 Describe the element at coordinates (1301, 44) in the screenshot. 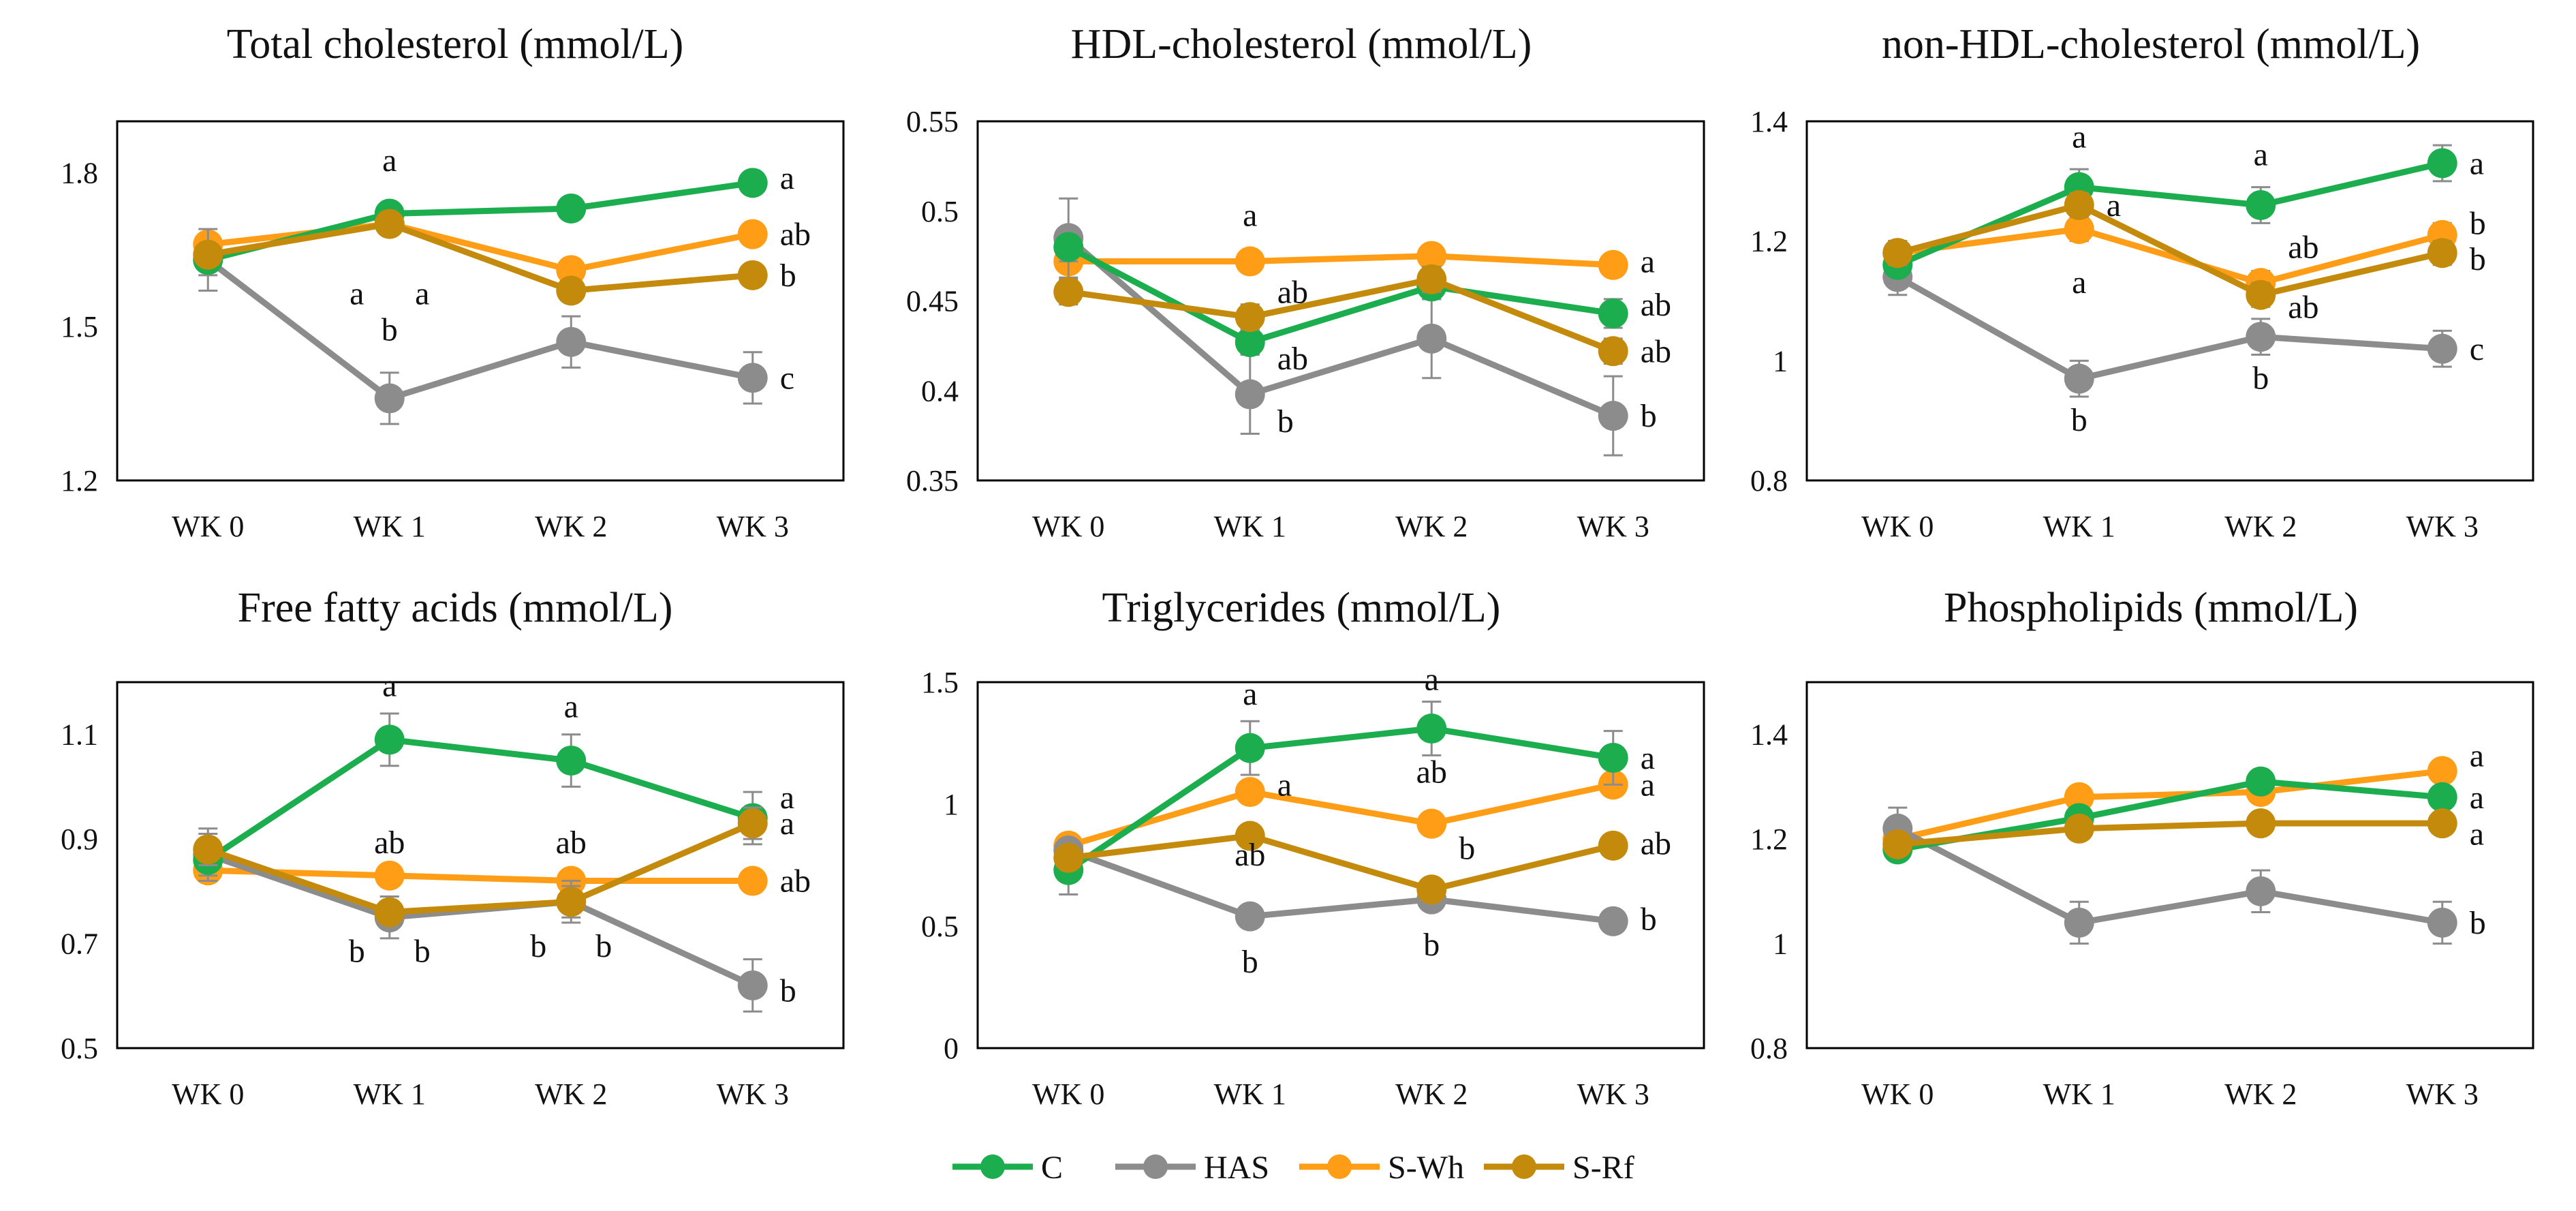

I see `chart-title: HDL-cholesterol (mmol/L)` at that location.